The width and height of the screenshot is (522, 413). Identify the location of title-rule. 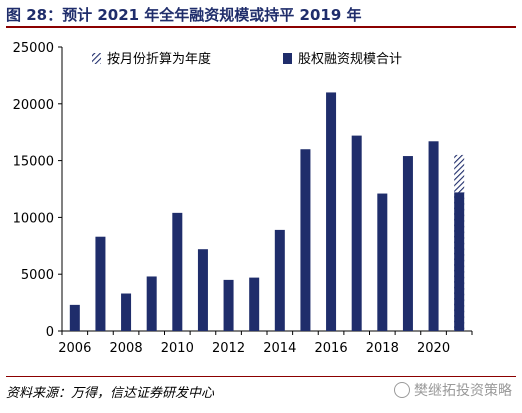
(261, 27).